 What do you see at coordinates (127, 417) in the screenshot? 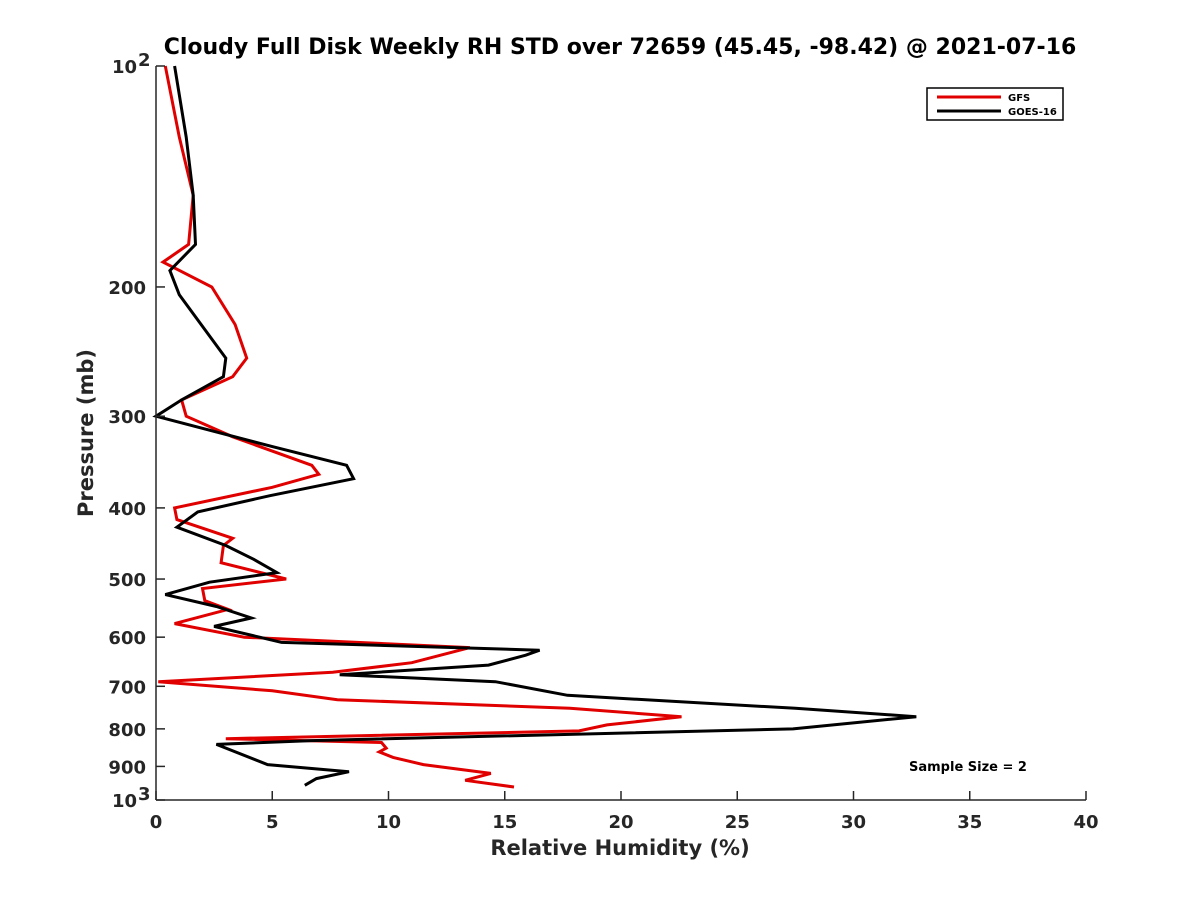
I see `y-tick-label: 300` at bounding box center [127, 417].